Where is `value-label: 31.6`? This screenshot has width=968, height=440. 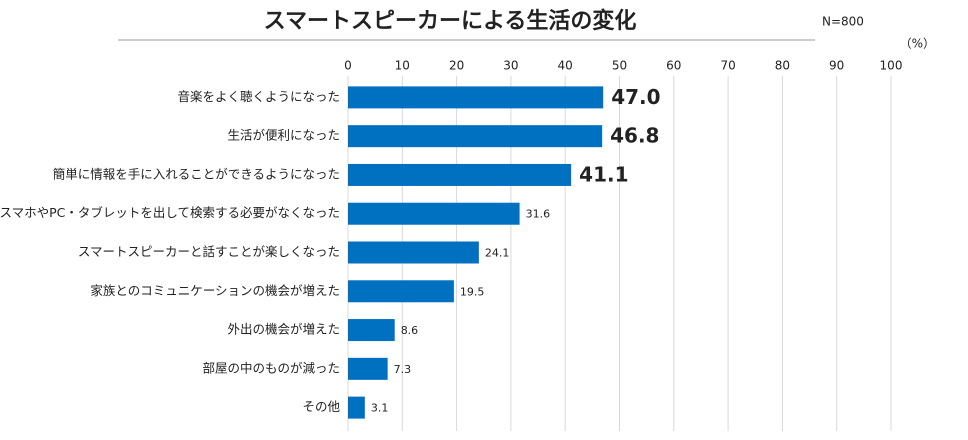
value-label: 31.6 is located at coordinates (538, 214).